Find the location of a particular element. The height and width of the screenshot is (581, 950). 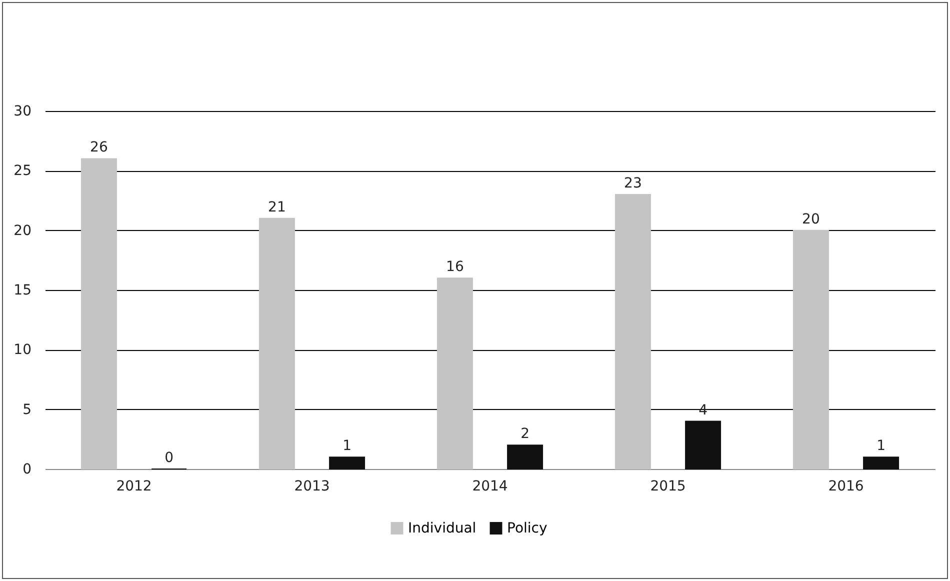

x-tick-label: 2013 is located at coordinates (312, 486).